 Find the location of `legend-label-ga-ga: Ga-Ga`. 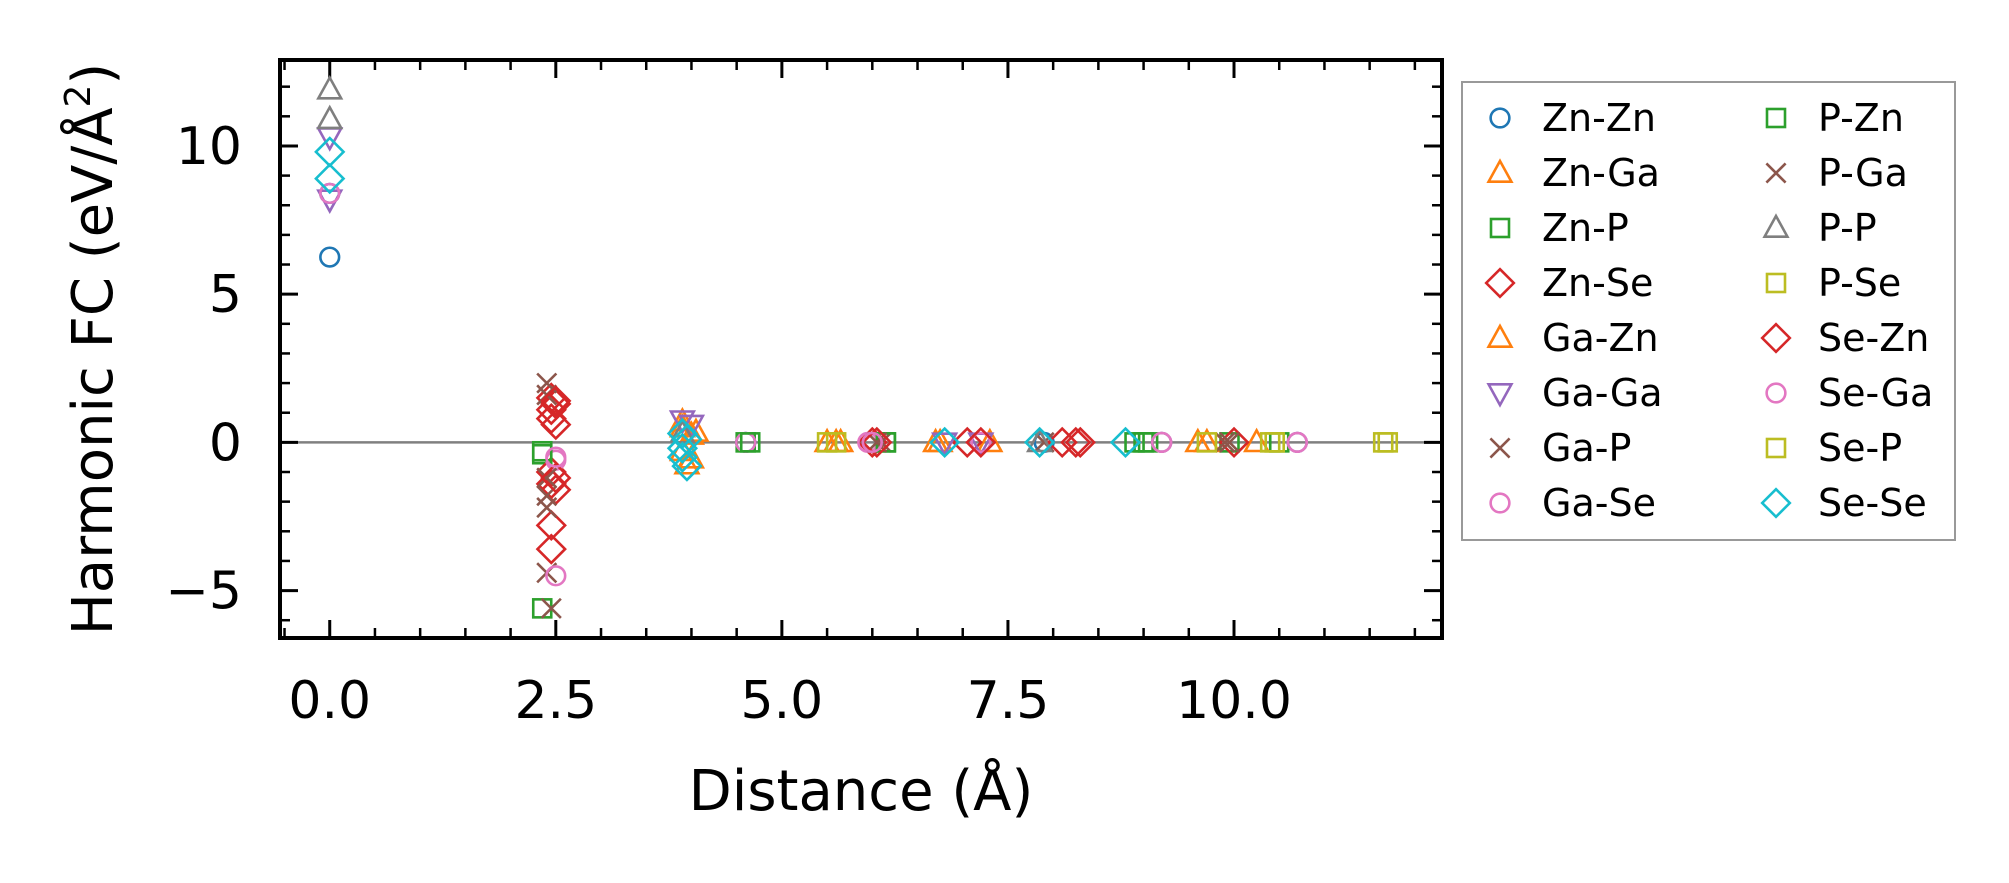

legend-label-ga-ga: Ga-Ga is located at coordinates (1602, 393).